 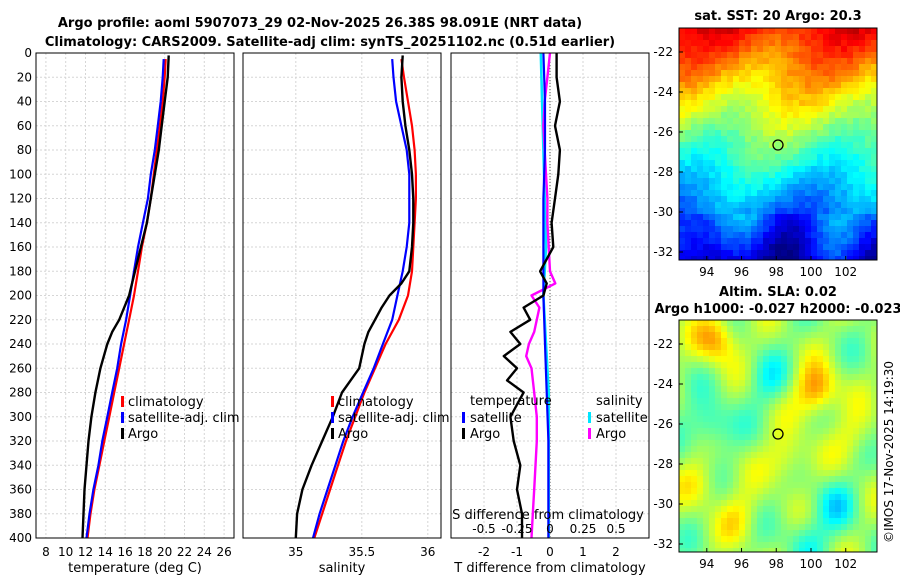 What do you see at coordinates (376, 402) in the screenshot?
I see `legend-label-climatology: climatology` at bounding box center [376, 402].